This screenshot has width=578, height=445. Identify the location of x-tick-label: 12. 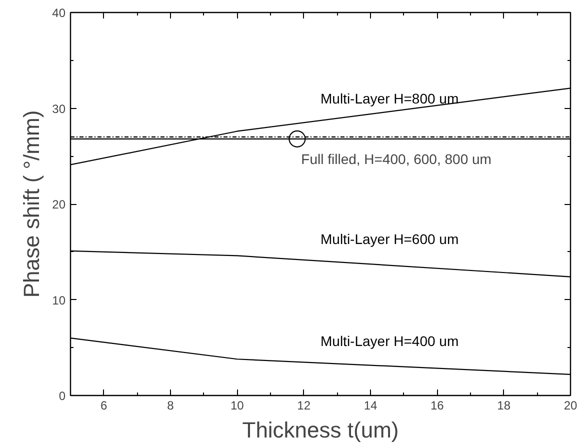
(304, 405).